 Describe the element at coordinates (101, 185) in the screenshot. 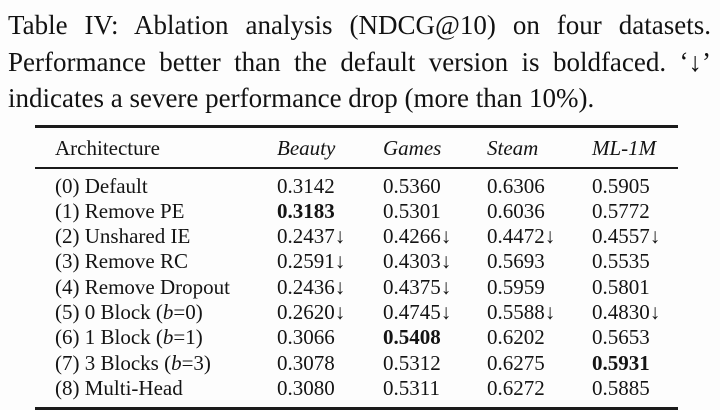

I see `architecture-cell: (0) Default` at that location.